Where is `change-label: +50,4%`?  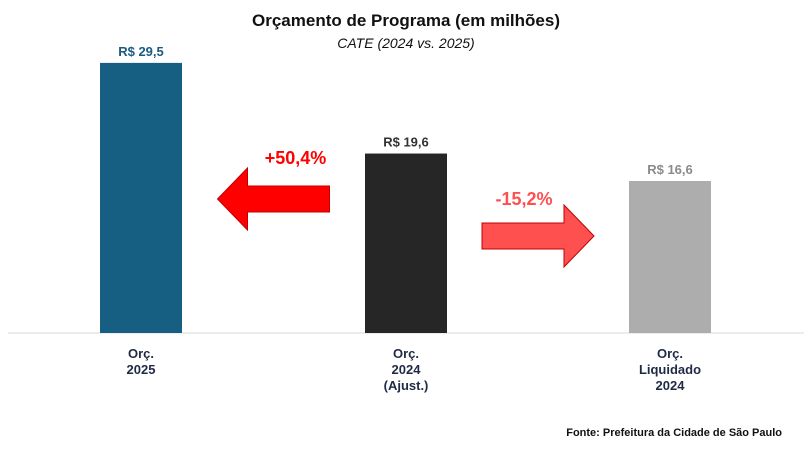 change-label: +50,4% is located at coordinates (296, 158).